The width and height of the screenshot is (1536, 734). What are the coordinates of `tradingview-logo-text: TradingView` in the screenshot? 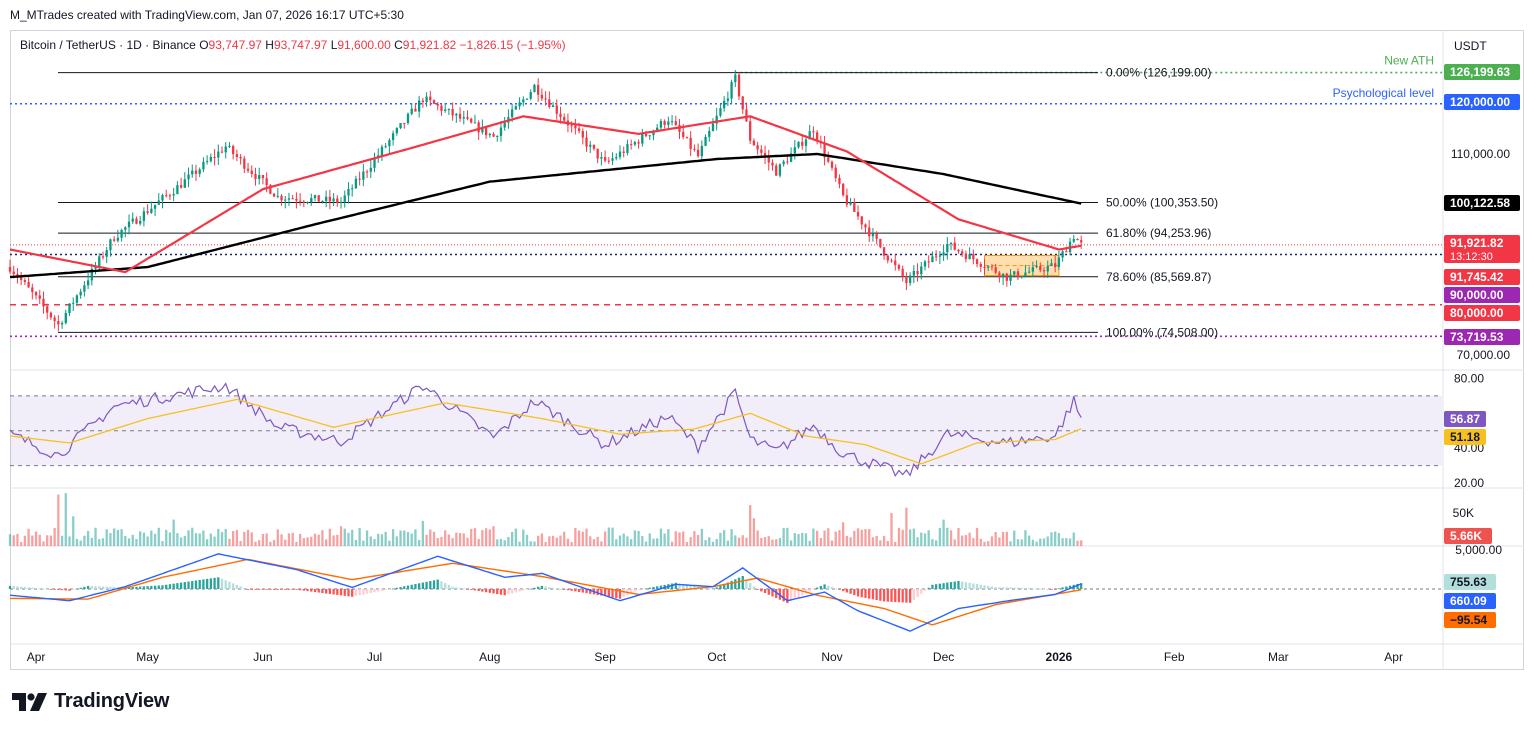 It's located at (112, 701).